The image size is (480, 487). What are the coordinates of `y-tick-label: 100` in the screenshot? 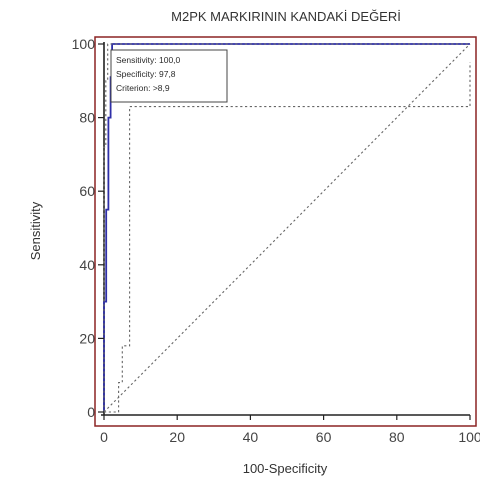 It's located at (84, 44).